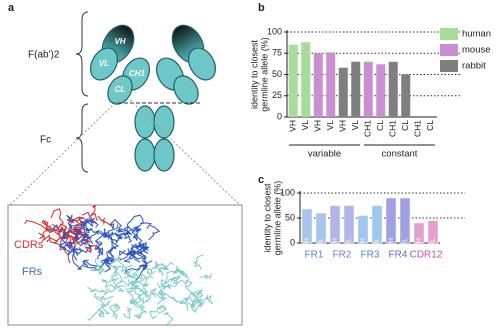 This screenshot has height=329, width=500. What do you see at coordinates (342, 255) in the screenshot?
I see `group-label: FR2` at bounding box center [342, 255].